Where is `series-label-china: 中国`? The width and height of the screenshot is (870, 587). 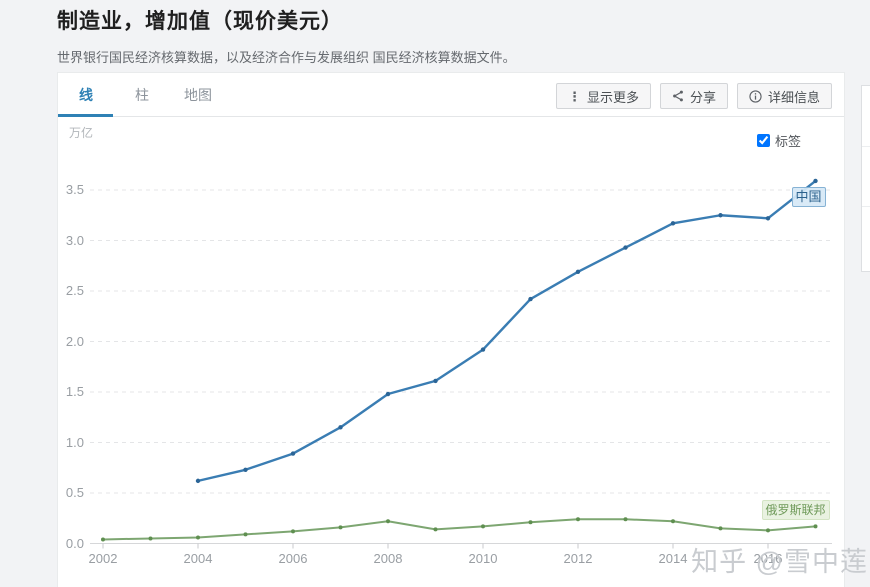
series-label-china: 中国 is located at coordinates (808, 196).